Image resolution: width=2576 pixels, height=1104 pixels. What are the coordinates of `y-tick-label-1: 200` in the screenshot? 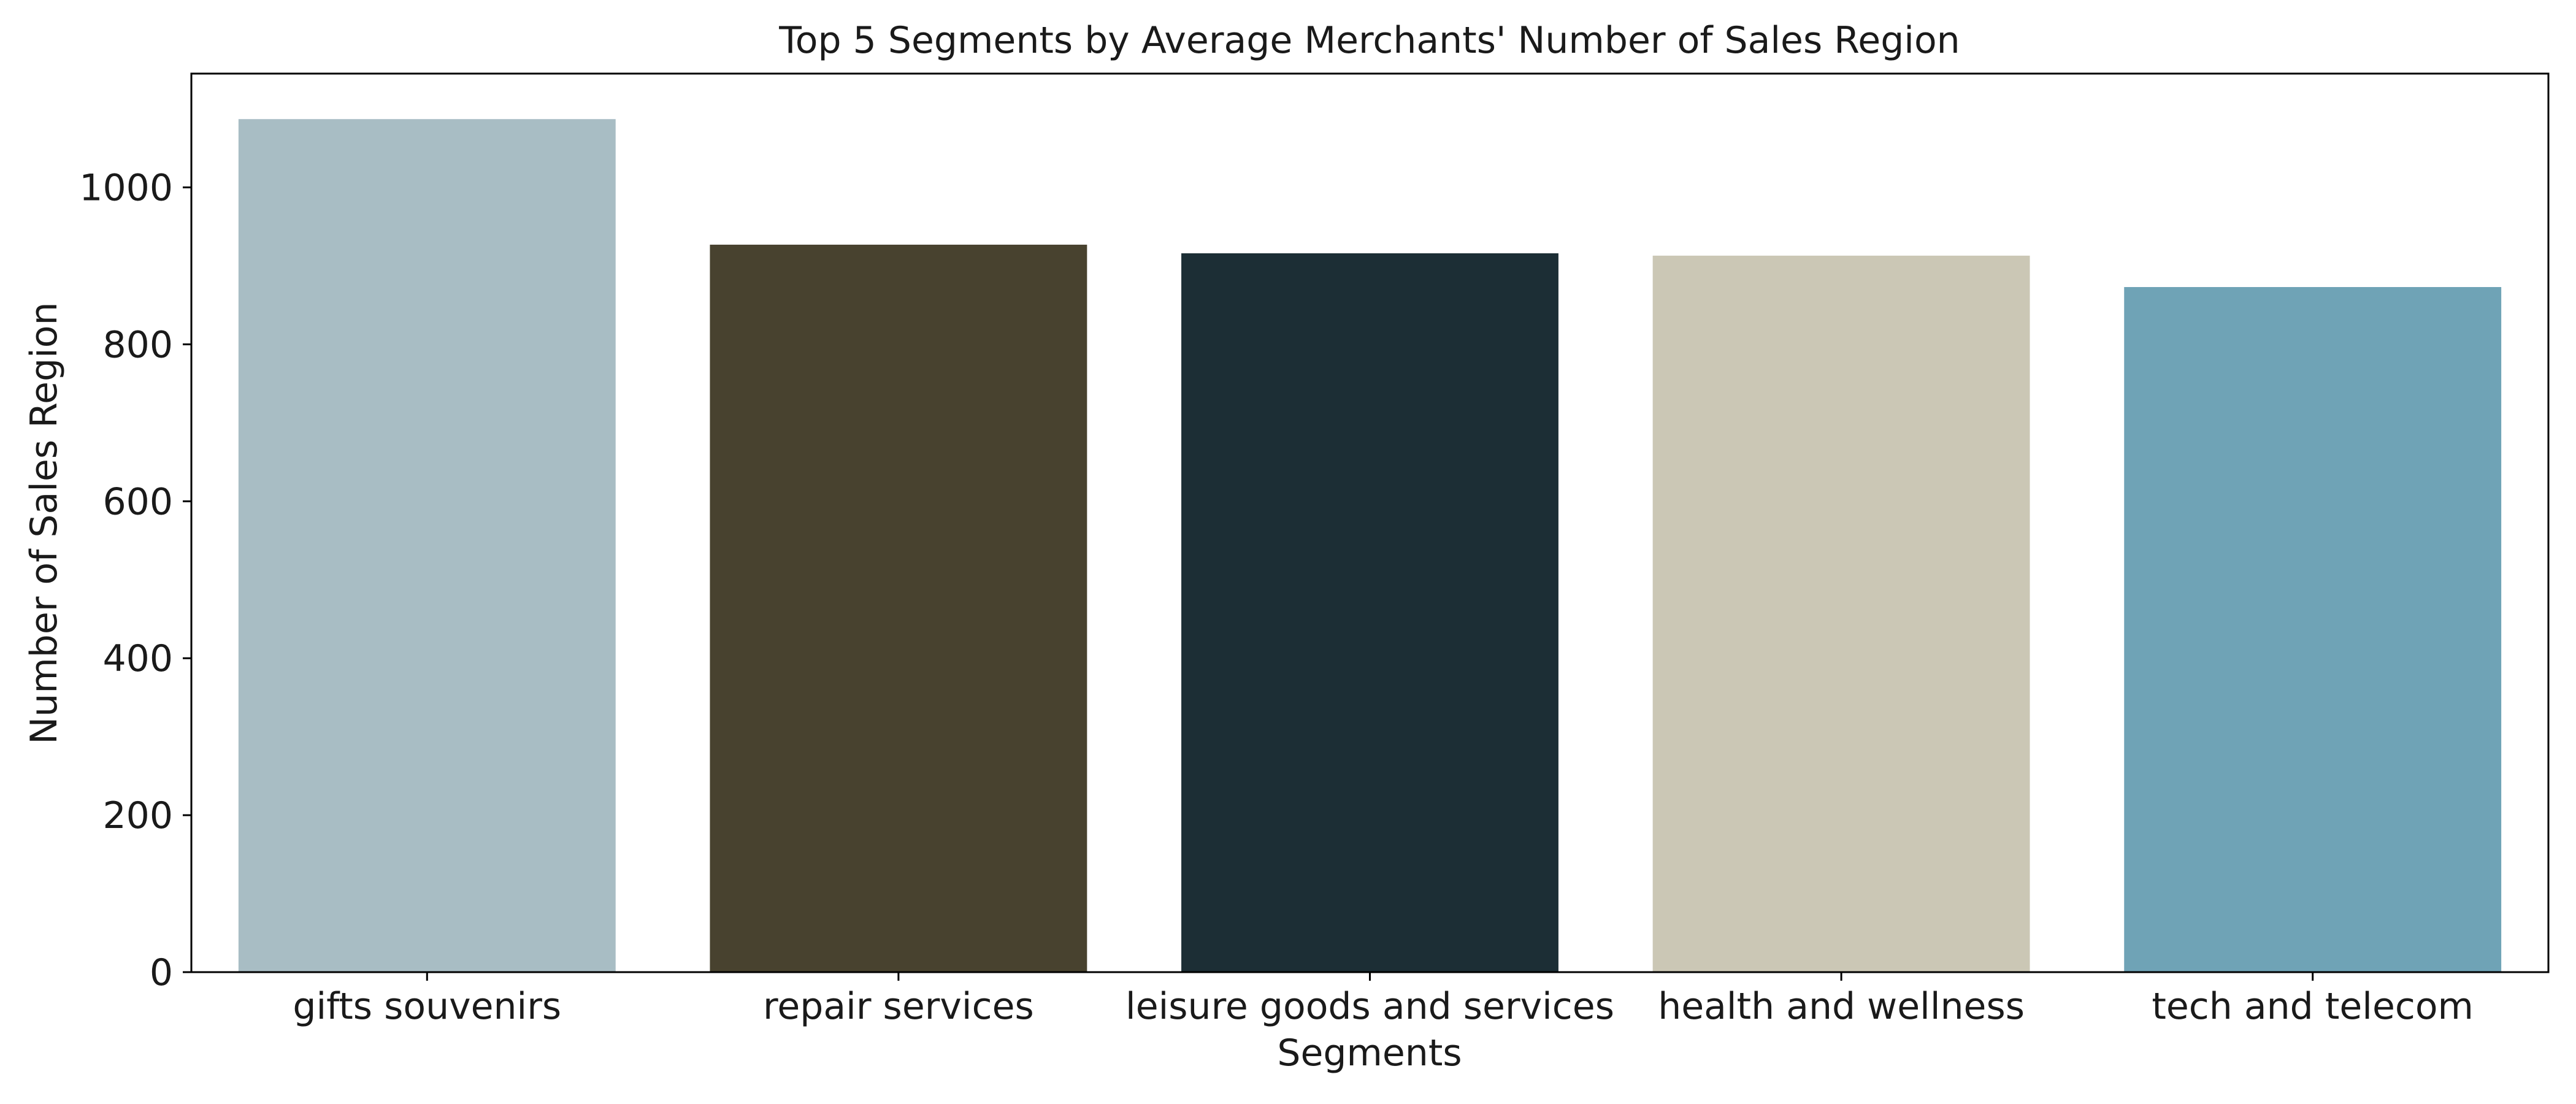 It's located at (137, 815).